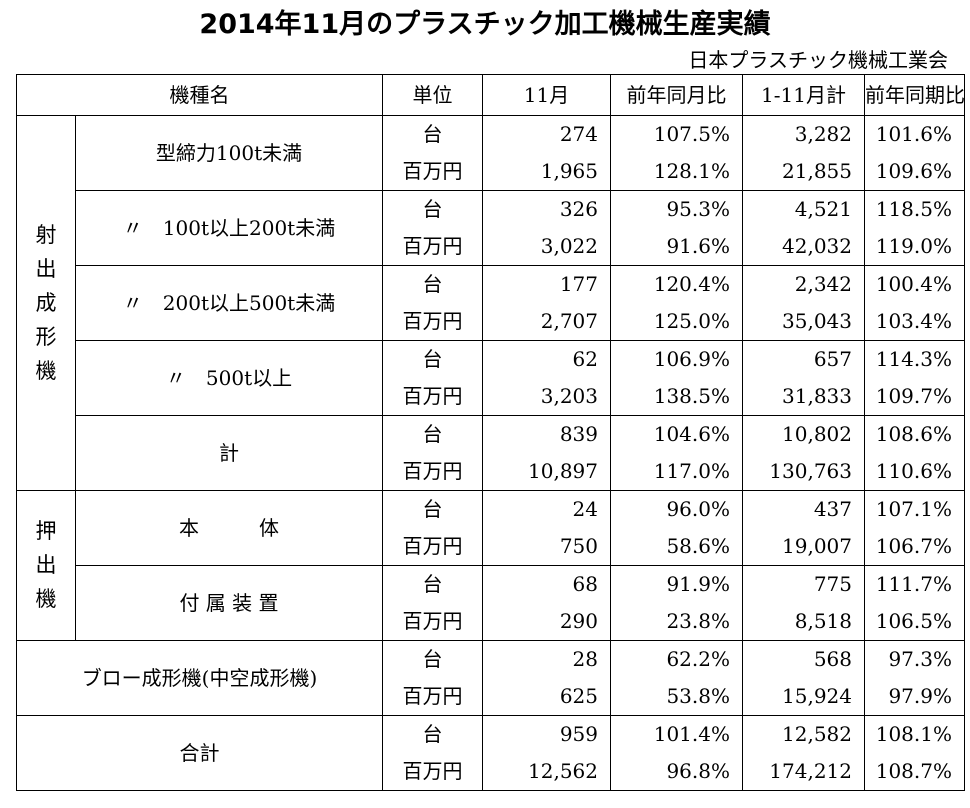 This screenshot has height=808, width=970. Describe the element at coordinates (229, 153) in the screenshot. I see `row-label: 型締力100t未満` at that location.